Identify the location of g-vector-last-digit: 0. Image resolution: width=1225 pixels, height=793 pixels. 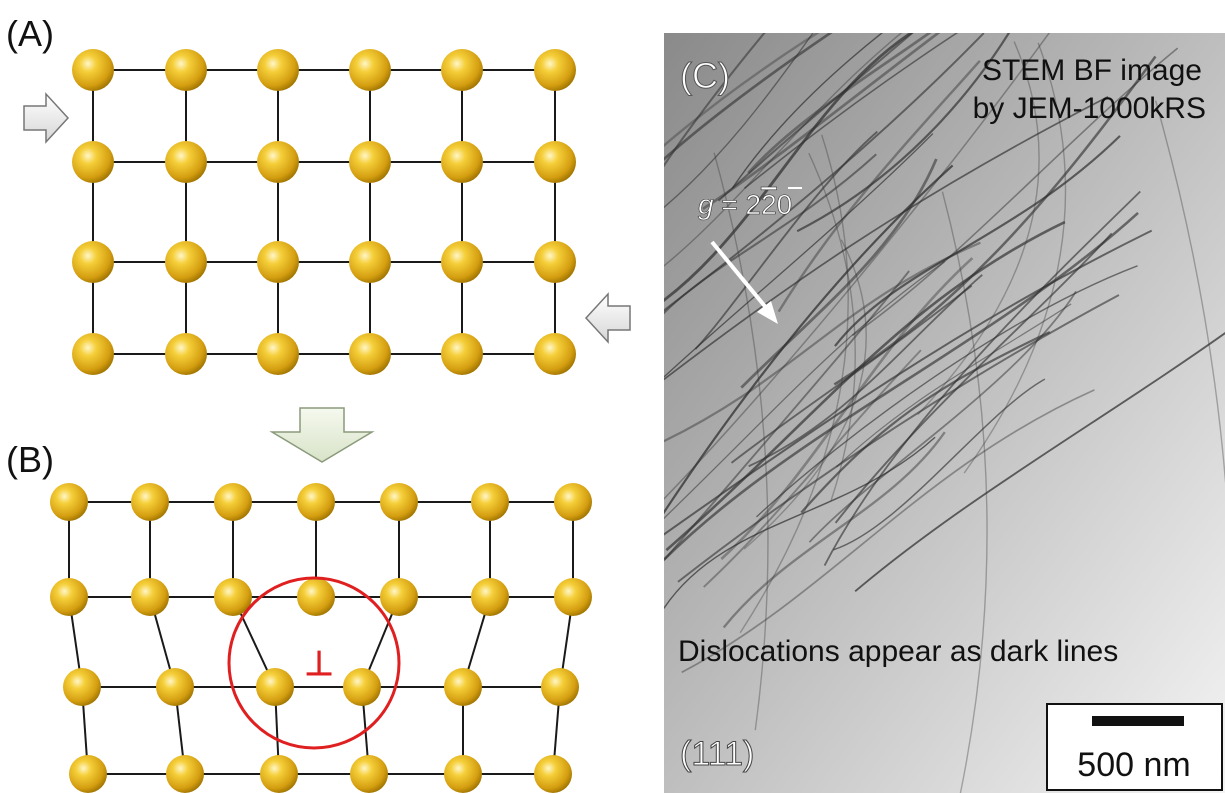
(785, 204).